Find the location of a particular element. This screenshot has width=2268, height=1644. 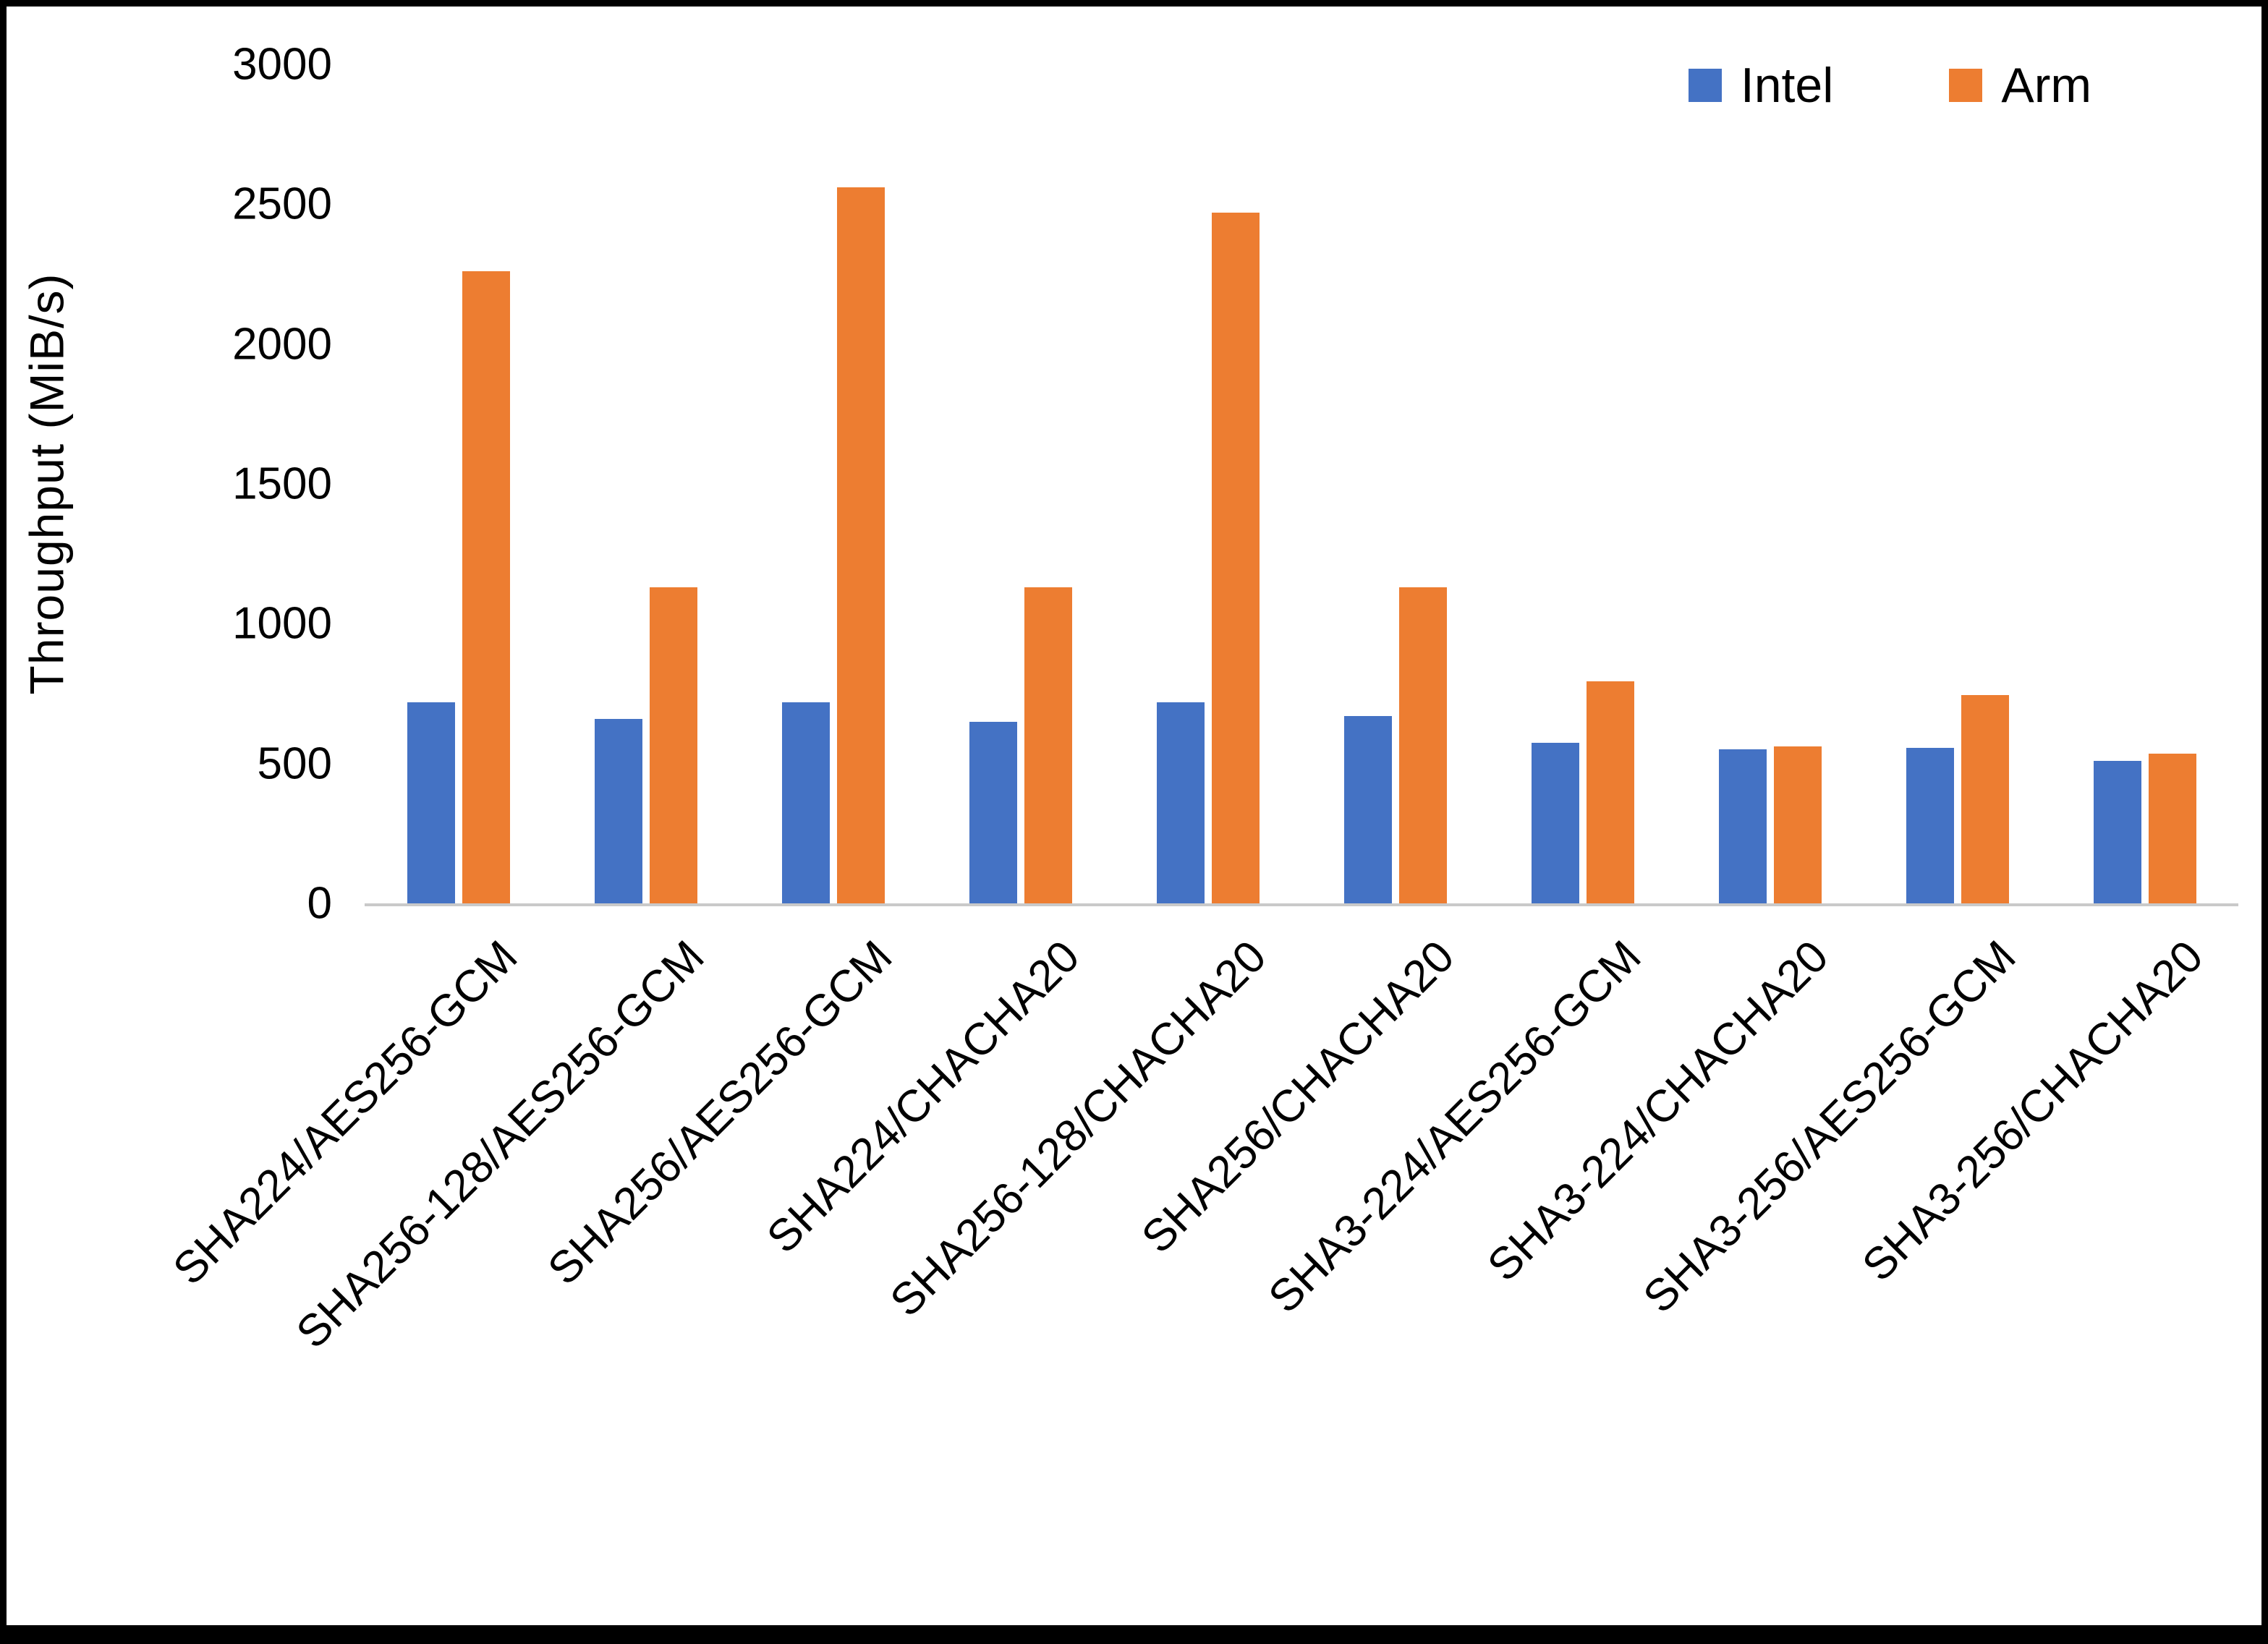

legend-item-intel: Intel is located at coordinates (1761, 85).